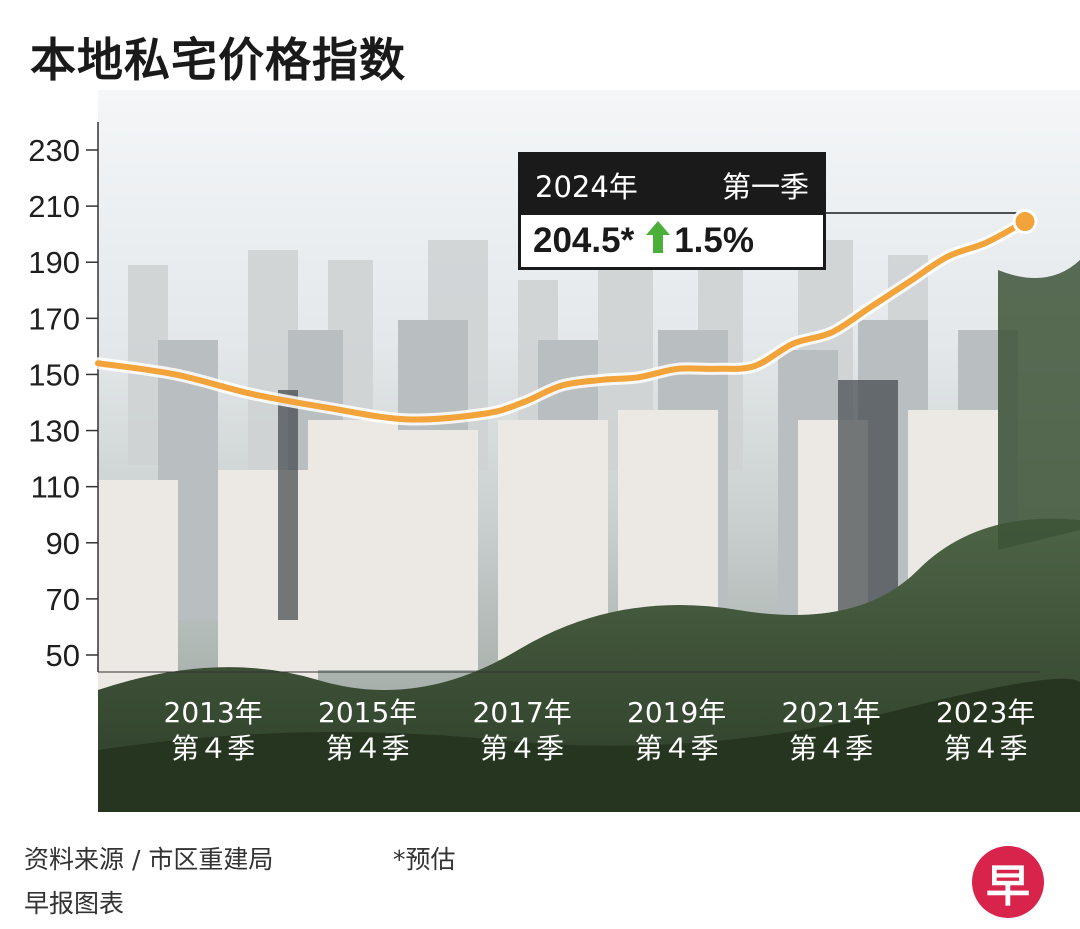  Describe the element at coordinates (1008, 886) in the screenshot. I see `logo-glyph: 早` at that location.